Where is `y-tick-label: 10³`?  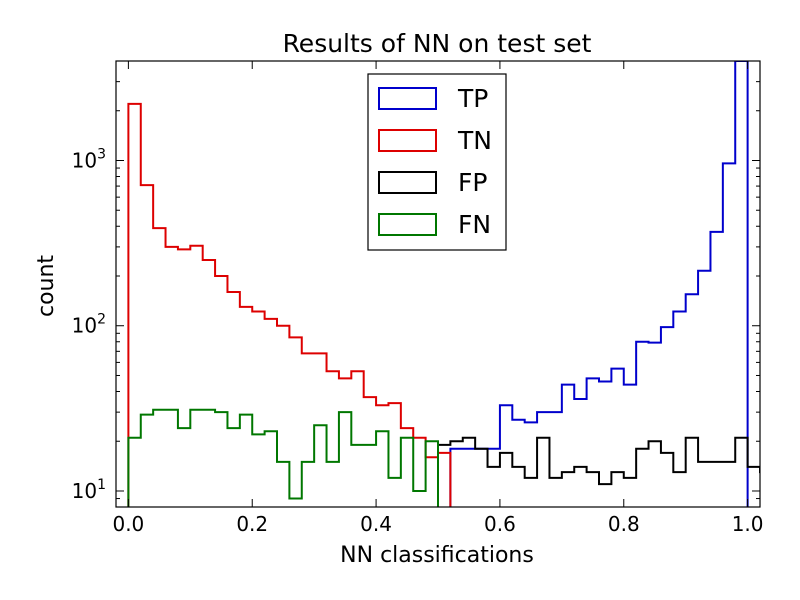
y-tick-label: 10³ is located at coordinates (89, 159).